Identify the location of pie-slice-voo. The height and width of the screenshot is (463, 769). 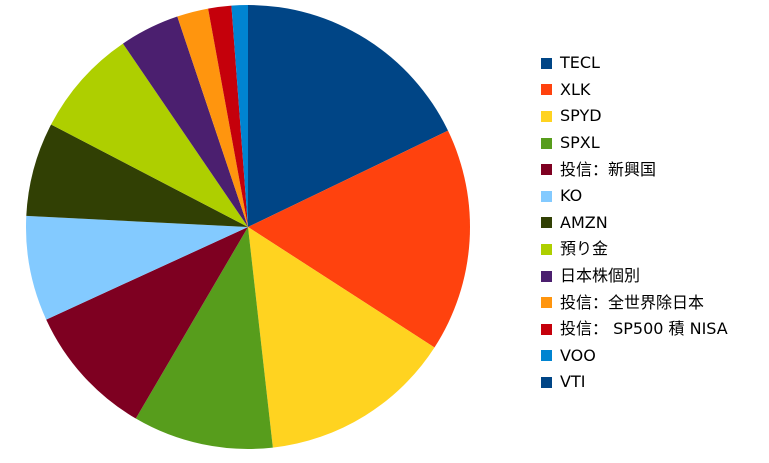
(239, 116).